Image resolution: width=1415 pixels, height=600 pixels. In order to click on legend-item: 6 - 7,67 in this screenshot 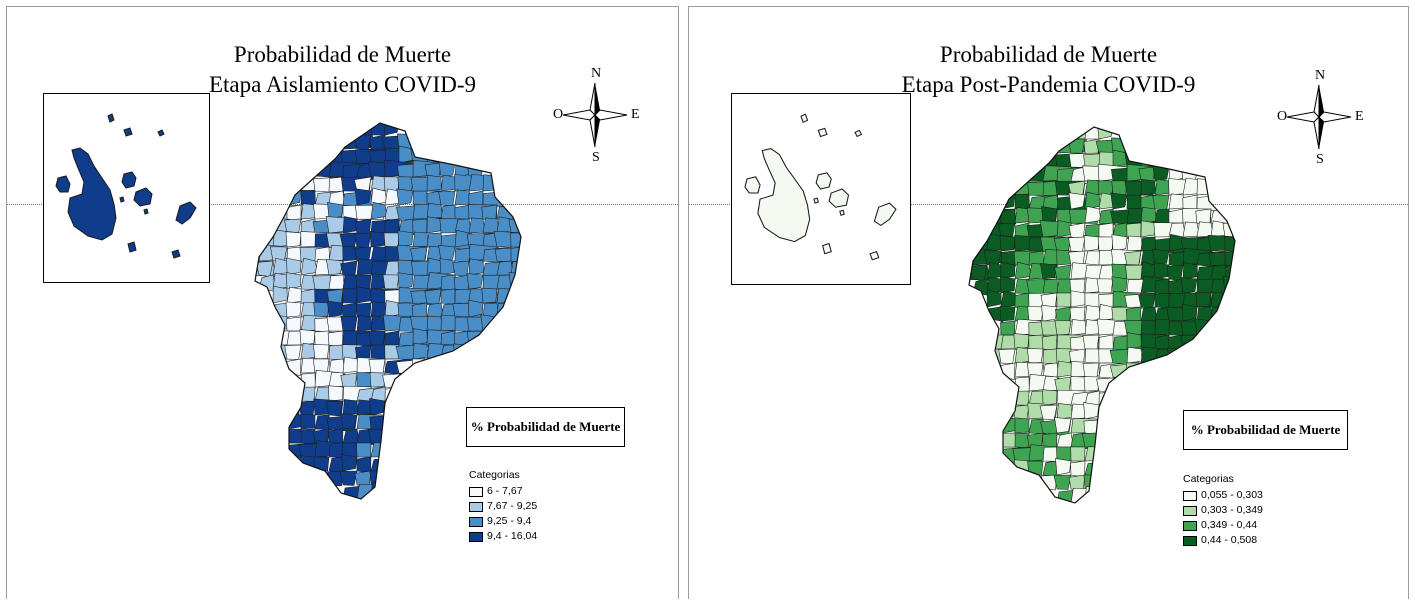, I will do `click(503, 491)`.